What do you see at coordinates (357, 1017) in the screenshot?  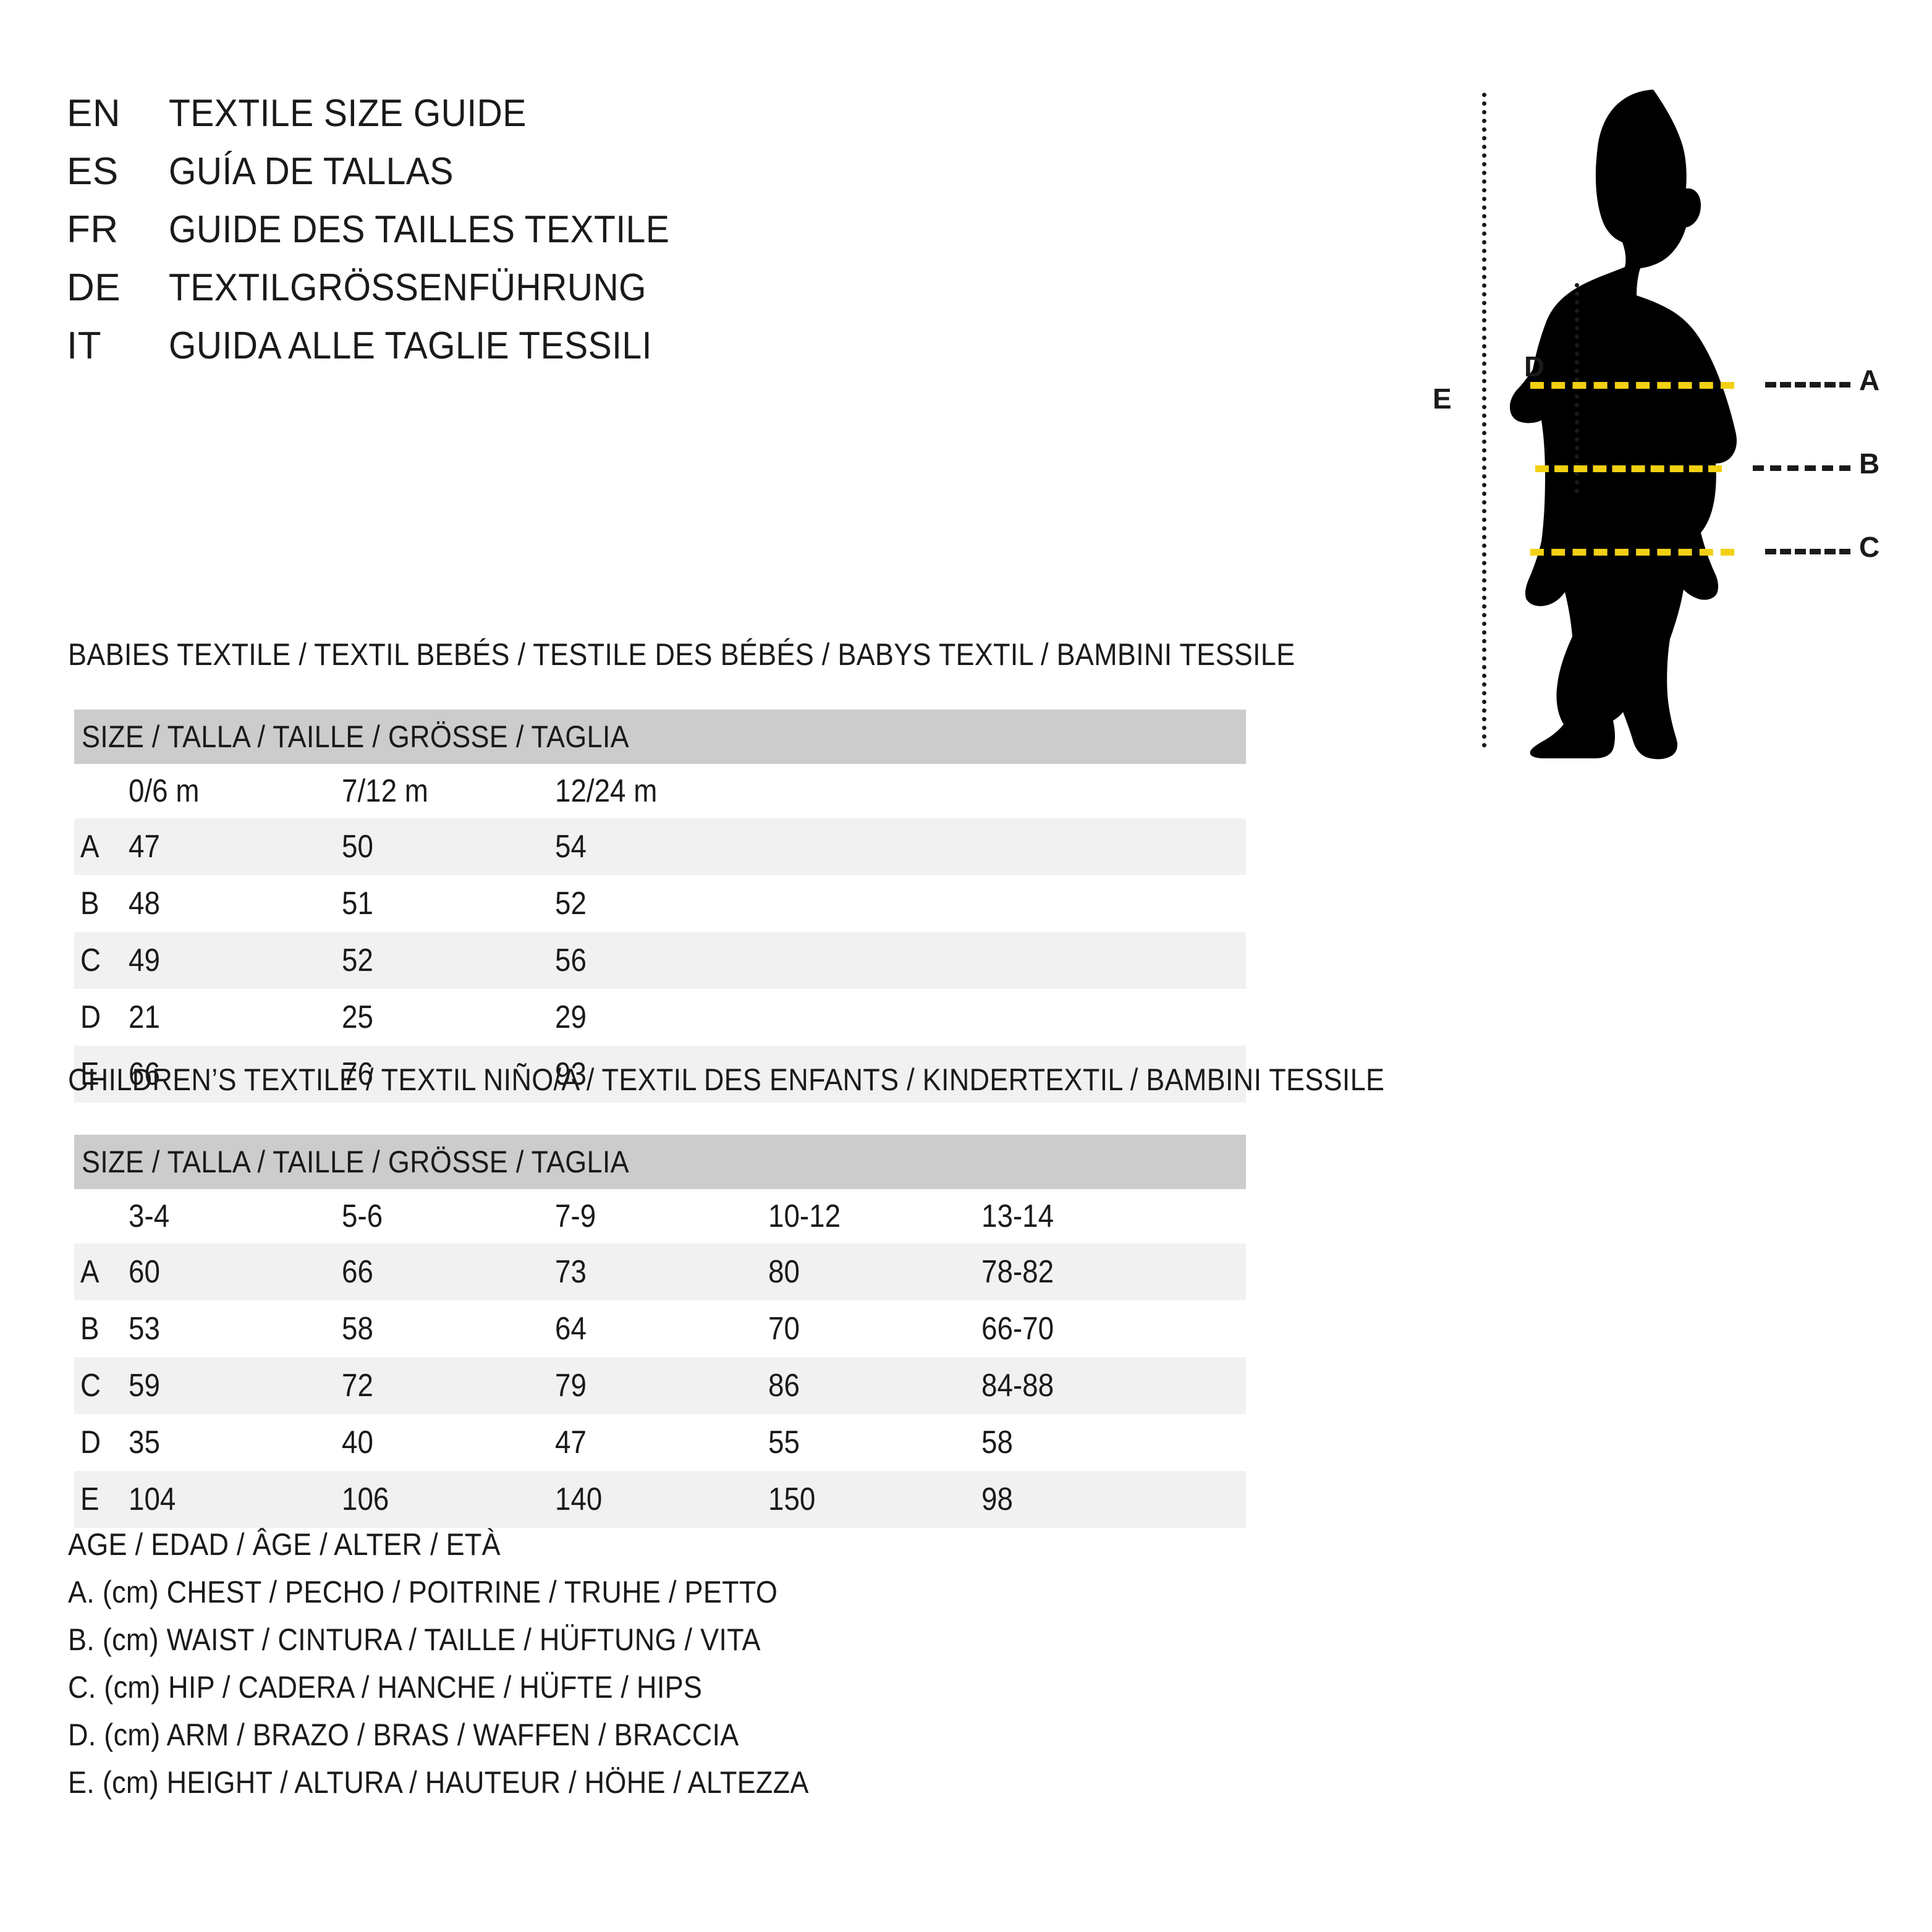 I see `babies-cell-d-1: 25` at bounding box center [357, 1017].